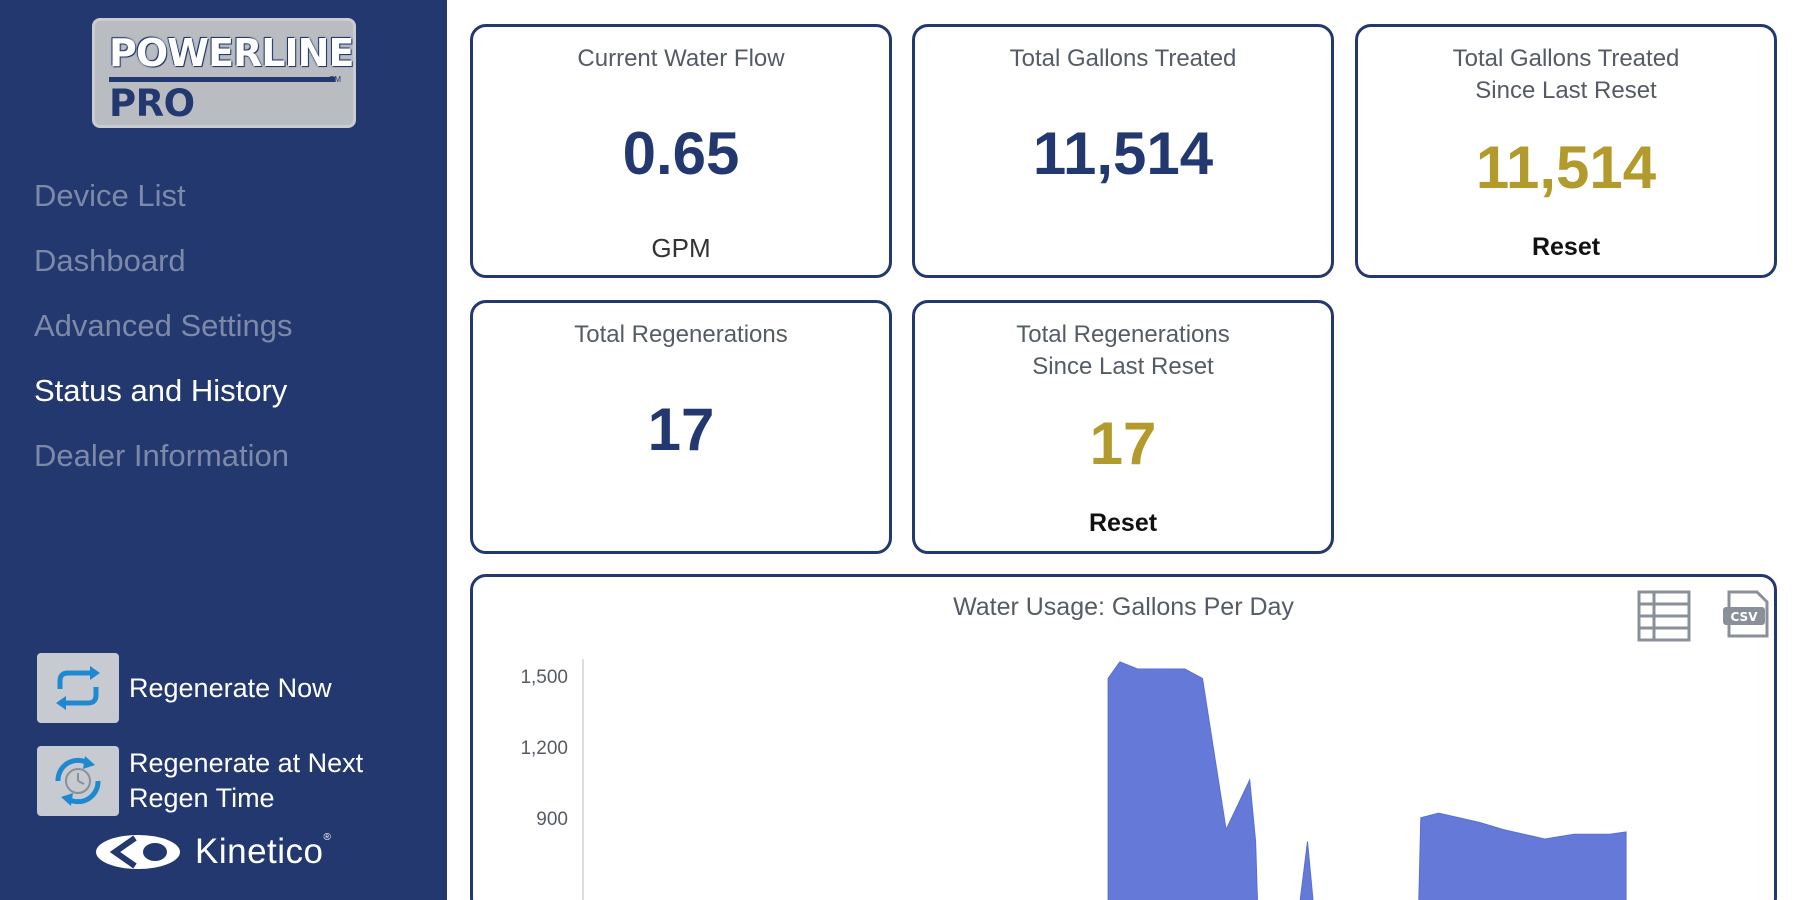 The image size is (1800, 900). I want to click on nav-item-dashboard: Dashboard, so click(110, 260).